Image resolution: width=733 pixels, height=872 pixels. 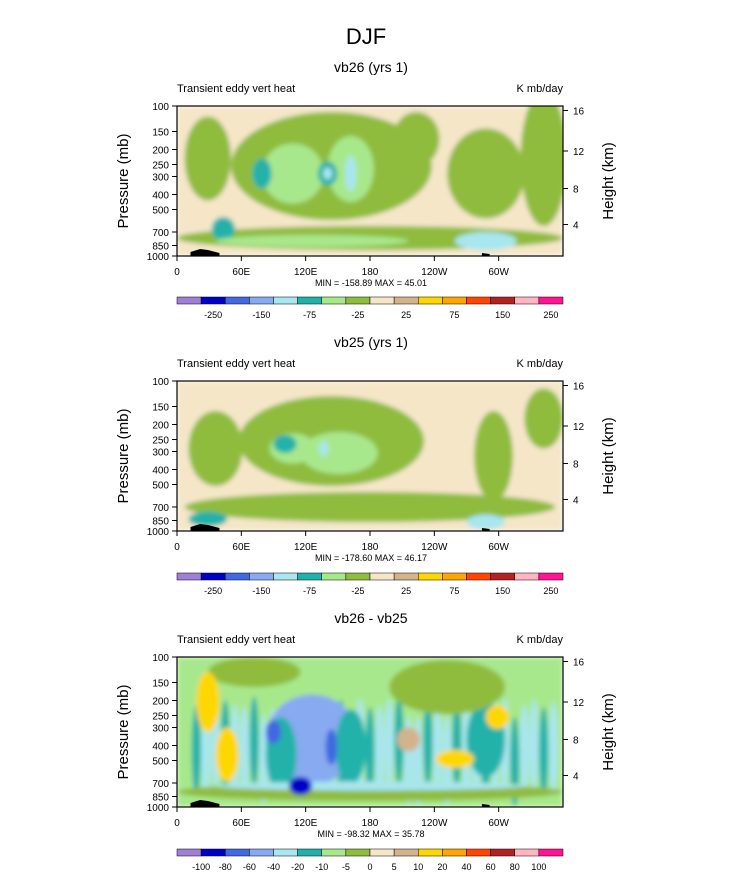 I want to click on colorbar-label: 75, so click(x=454, y=315).